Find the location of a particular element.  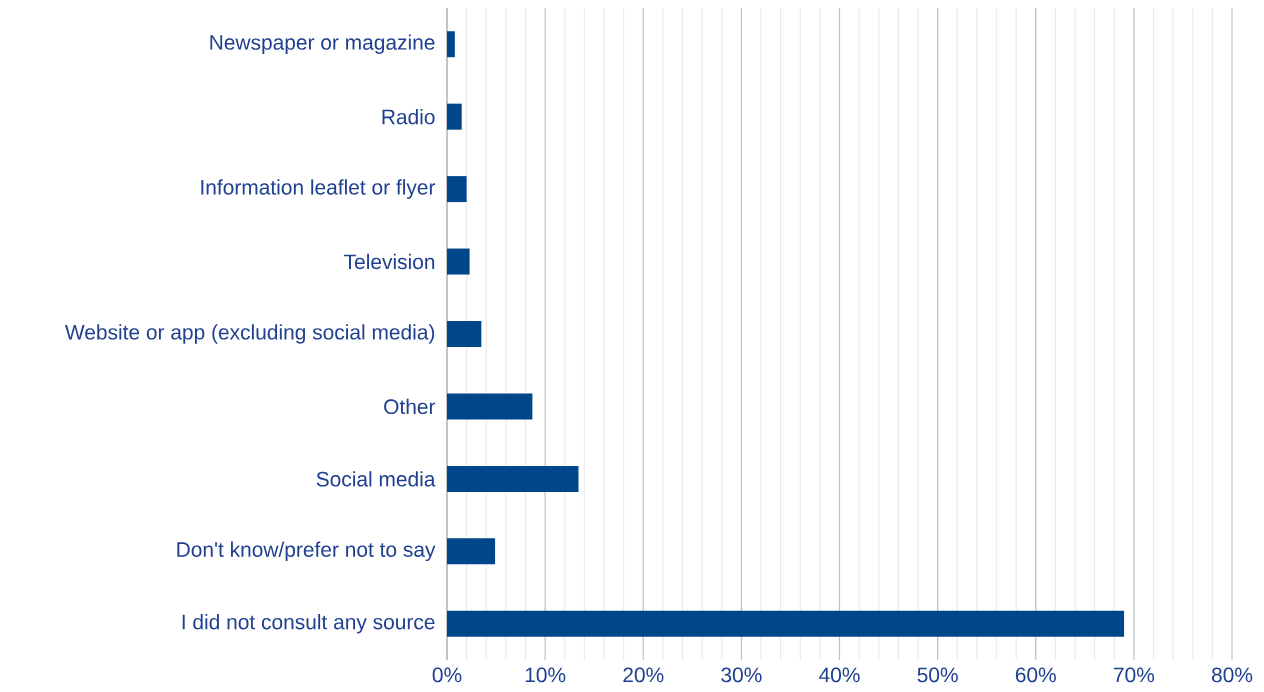

y-tick-label: Information leaflet or flyer is located at coordinates (318, 189).